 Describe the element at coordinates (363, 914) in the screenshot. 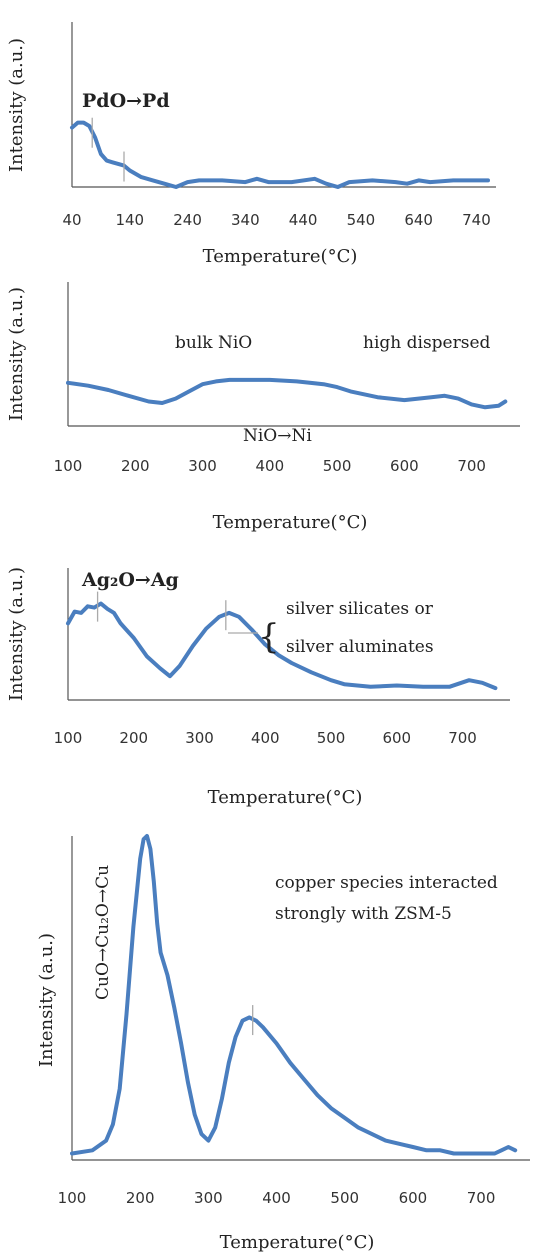

I see `annotation-label: strongly with ZSM-5` at that location.